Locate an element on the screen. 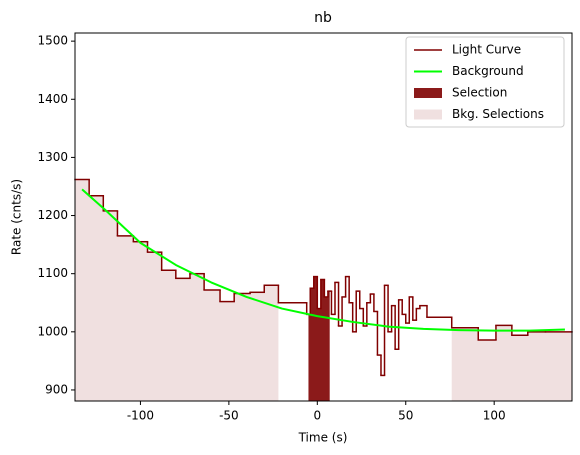 This screenshot has width=580, height=455. x-tick-label: -50 is located at coordinates (229, 416).